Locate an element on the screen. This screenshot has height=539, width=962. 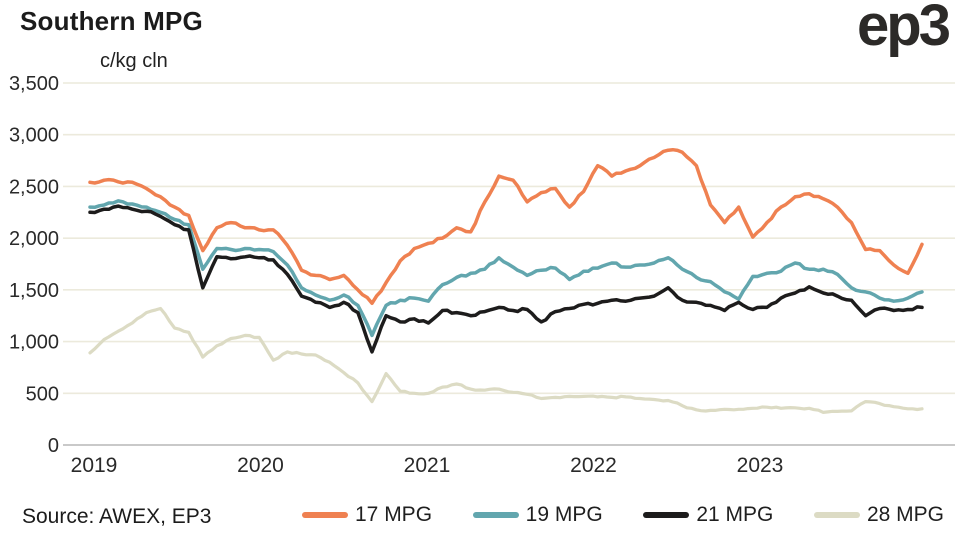
x-axis-label: 2022 is located at coordinates (593, 465).